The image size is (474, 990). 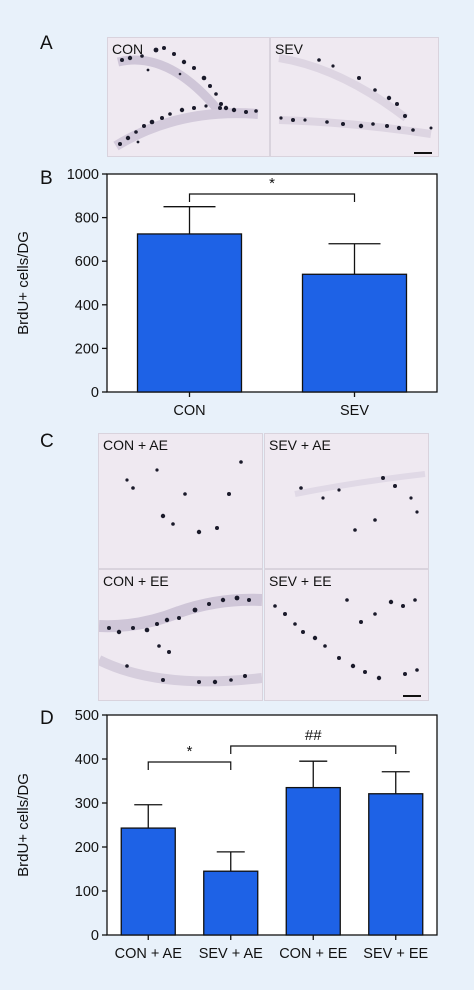 I want to click on y-tick-label: 1000, so click(x=83, y=175).